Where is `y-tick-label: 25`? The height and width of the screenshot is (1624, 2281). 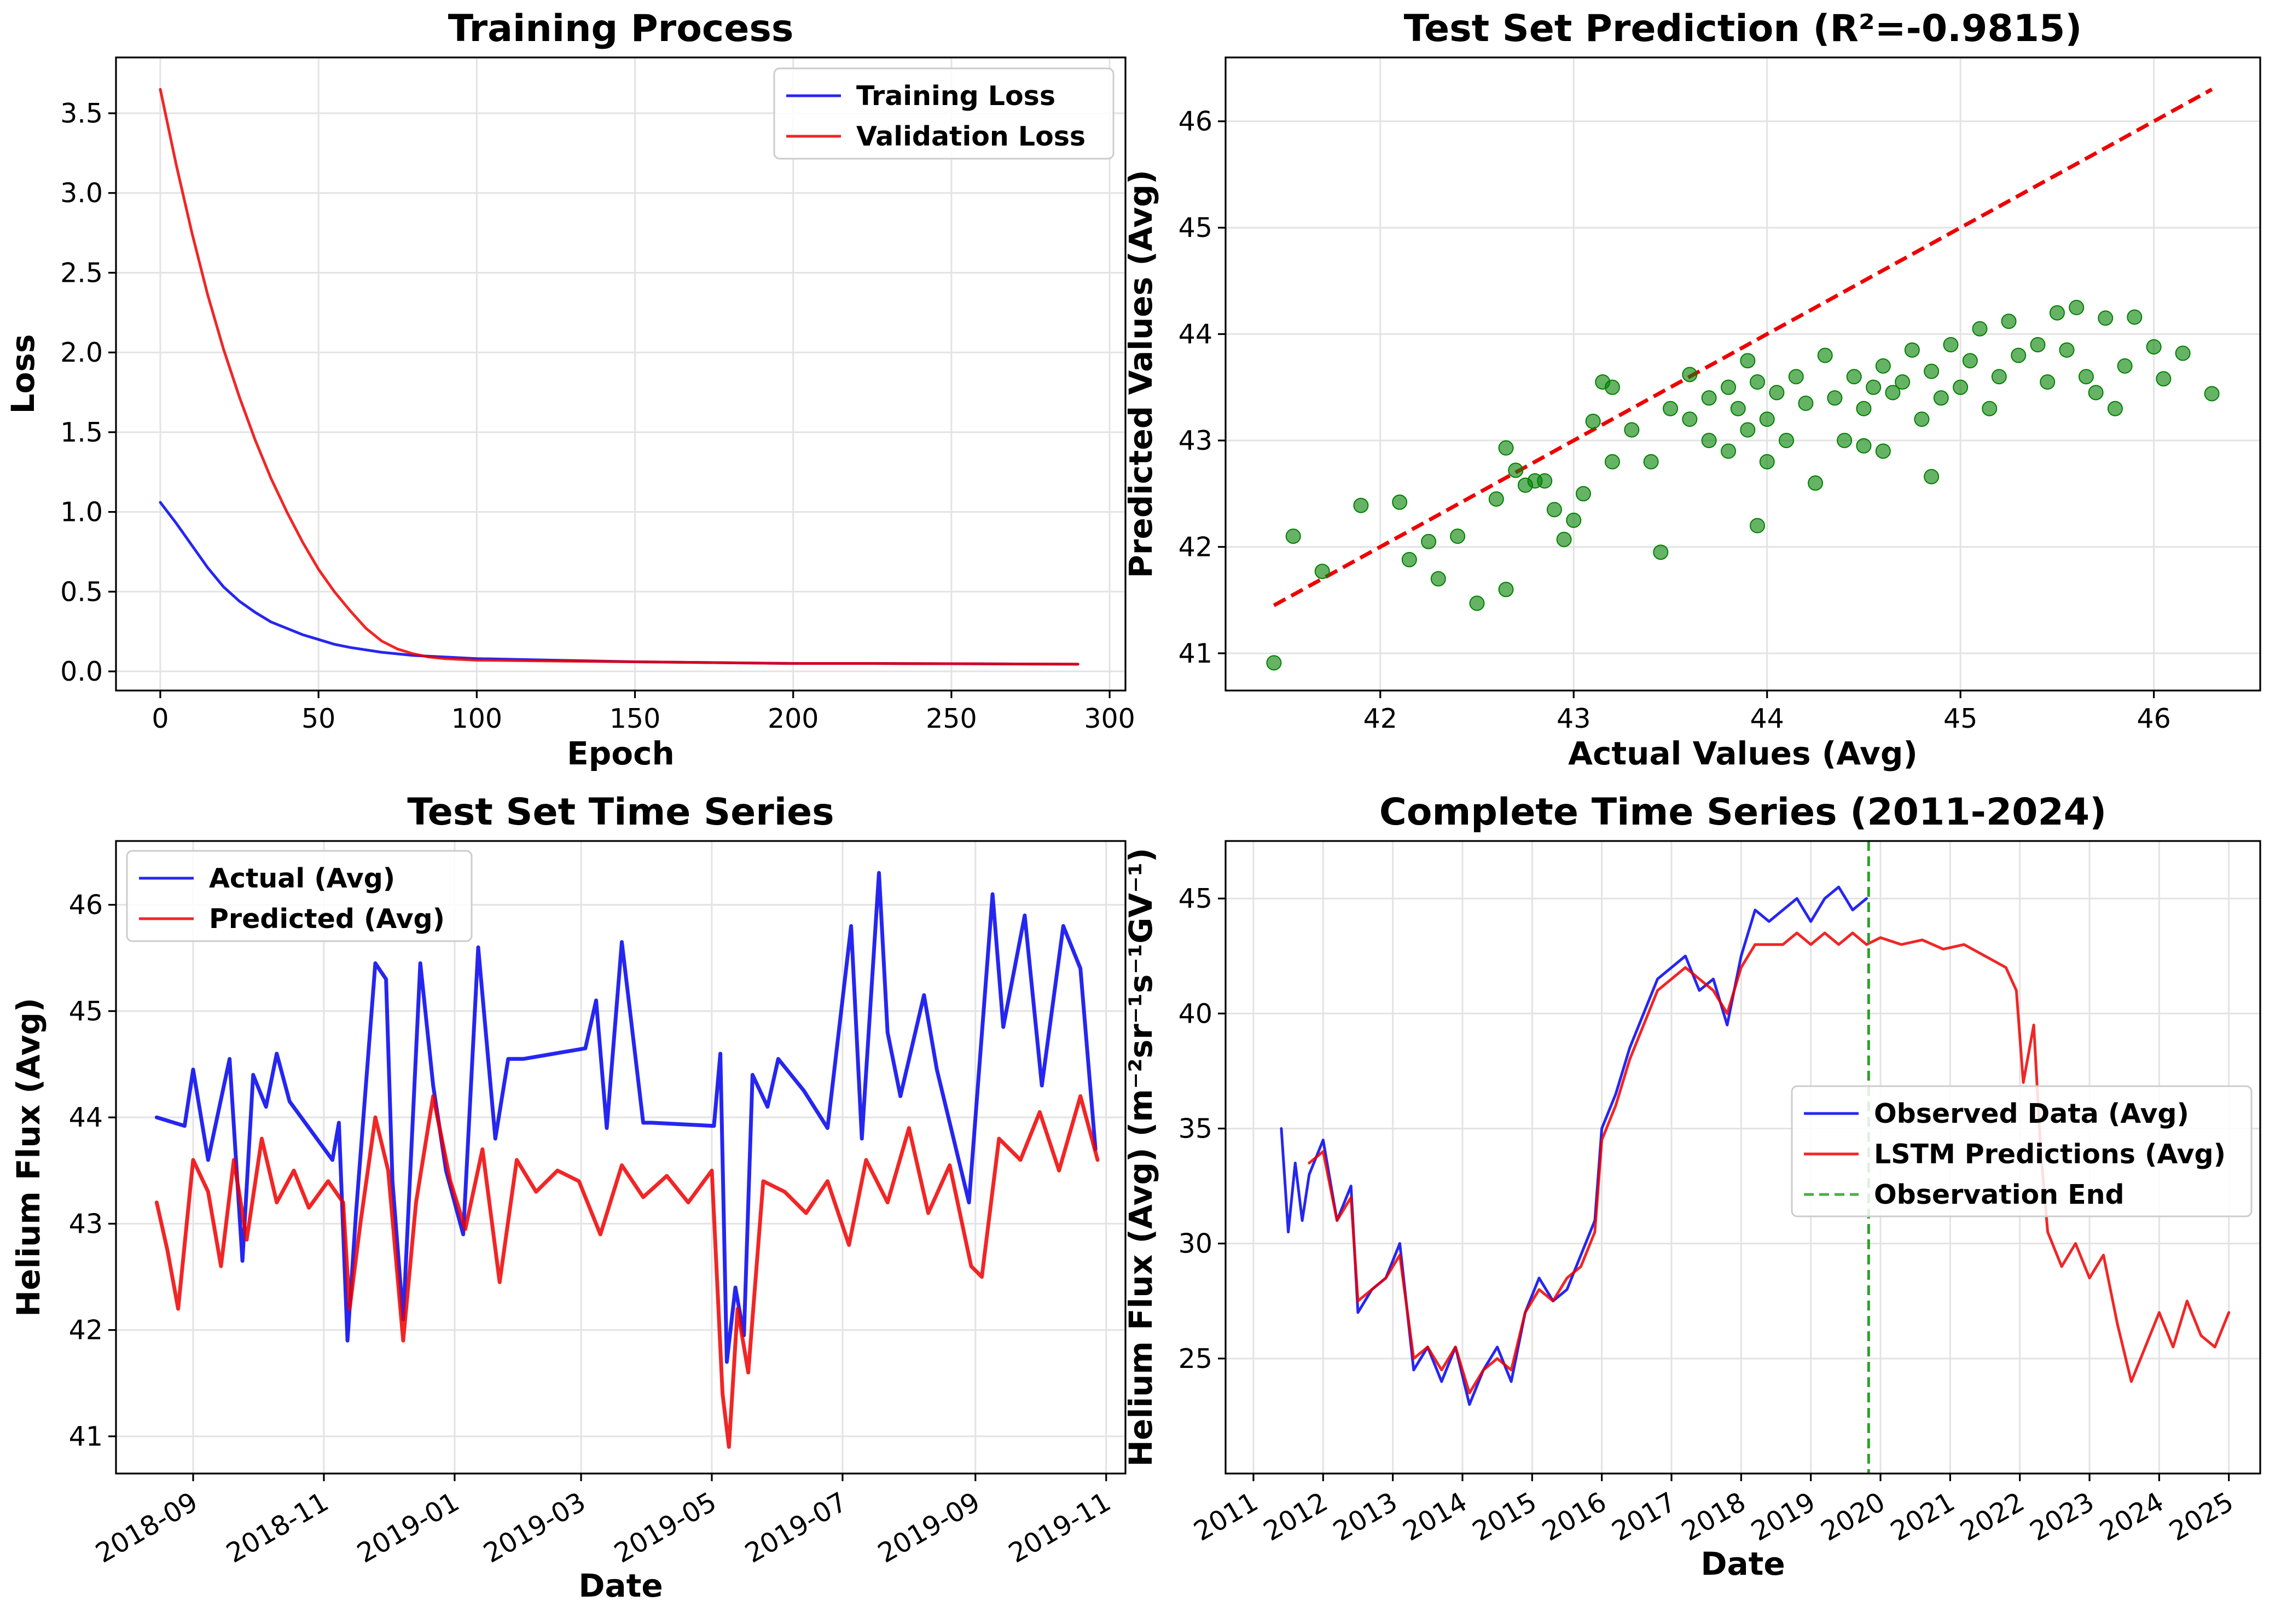
y-tick-label: 25 is located at coordinates (1195, 1358).